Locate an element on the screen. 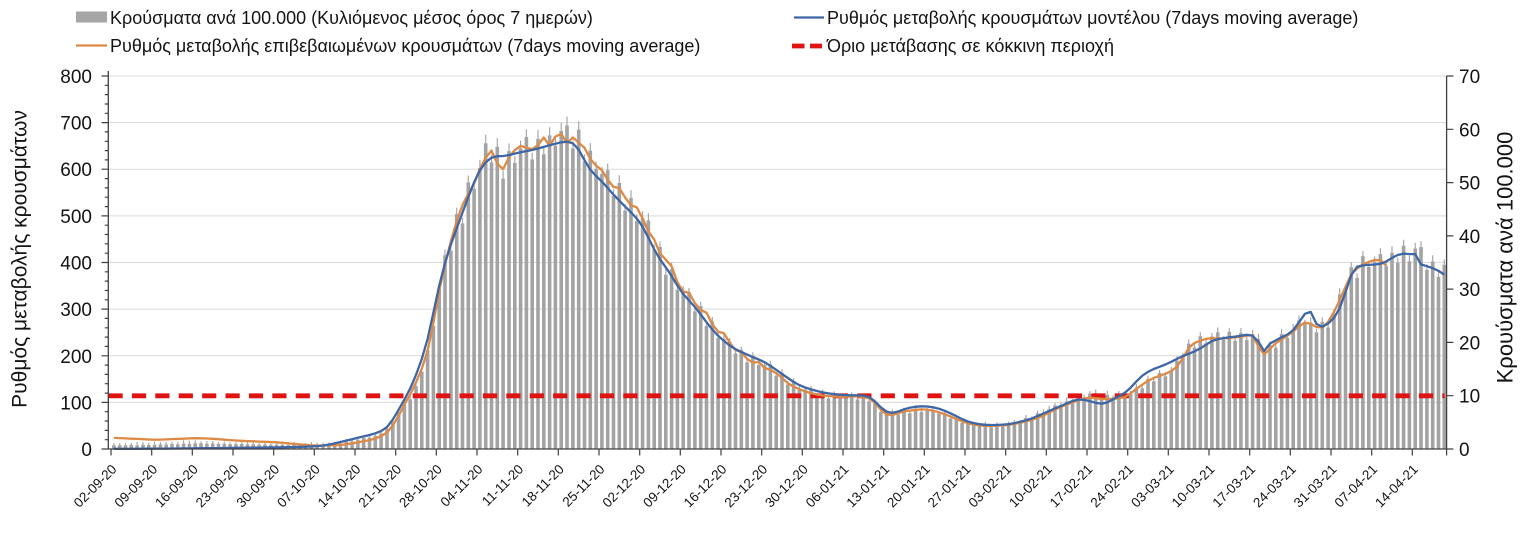 This screenshot has width=1531, height=541. svg-text: 10 is located at coordinates (1469, 397).